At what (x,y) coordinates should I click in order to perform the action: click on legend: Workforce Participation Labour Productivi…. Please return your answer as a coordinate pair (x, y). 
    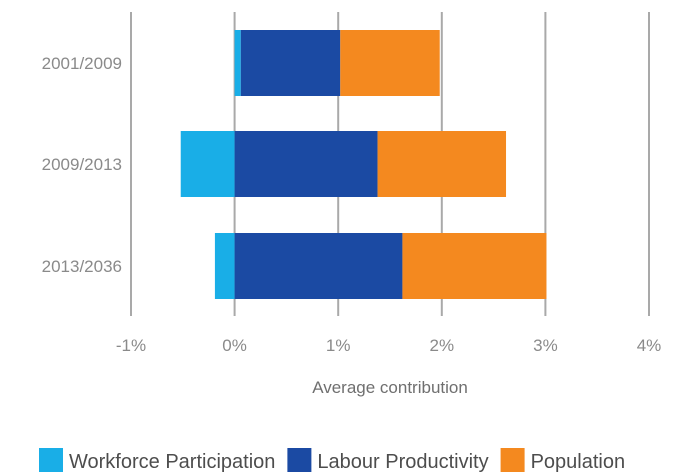
    Looking at the image, I should click on (332, 460).